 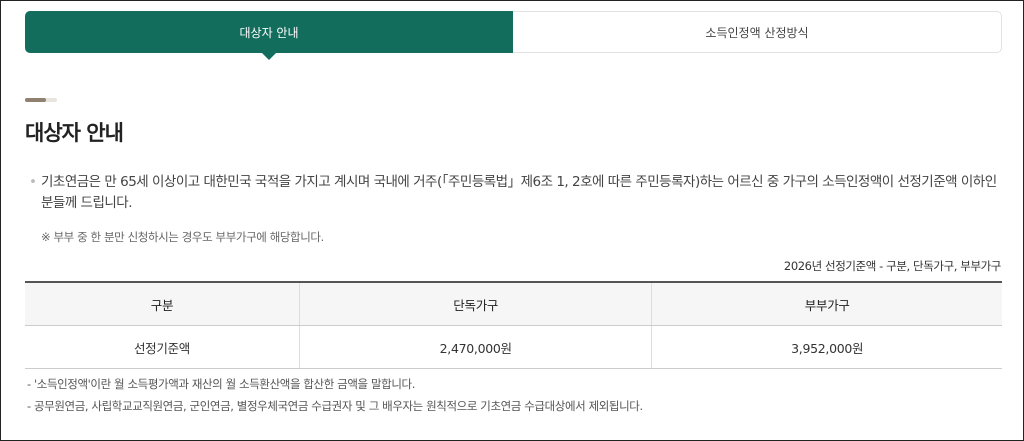 I want to click on table-header-row: 구분 단독가구 부부가구, so click(x=513, y=303).